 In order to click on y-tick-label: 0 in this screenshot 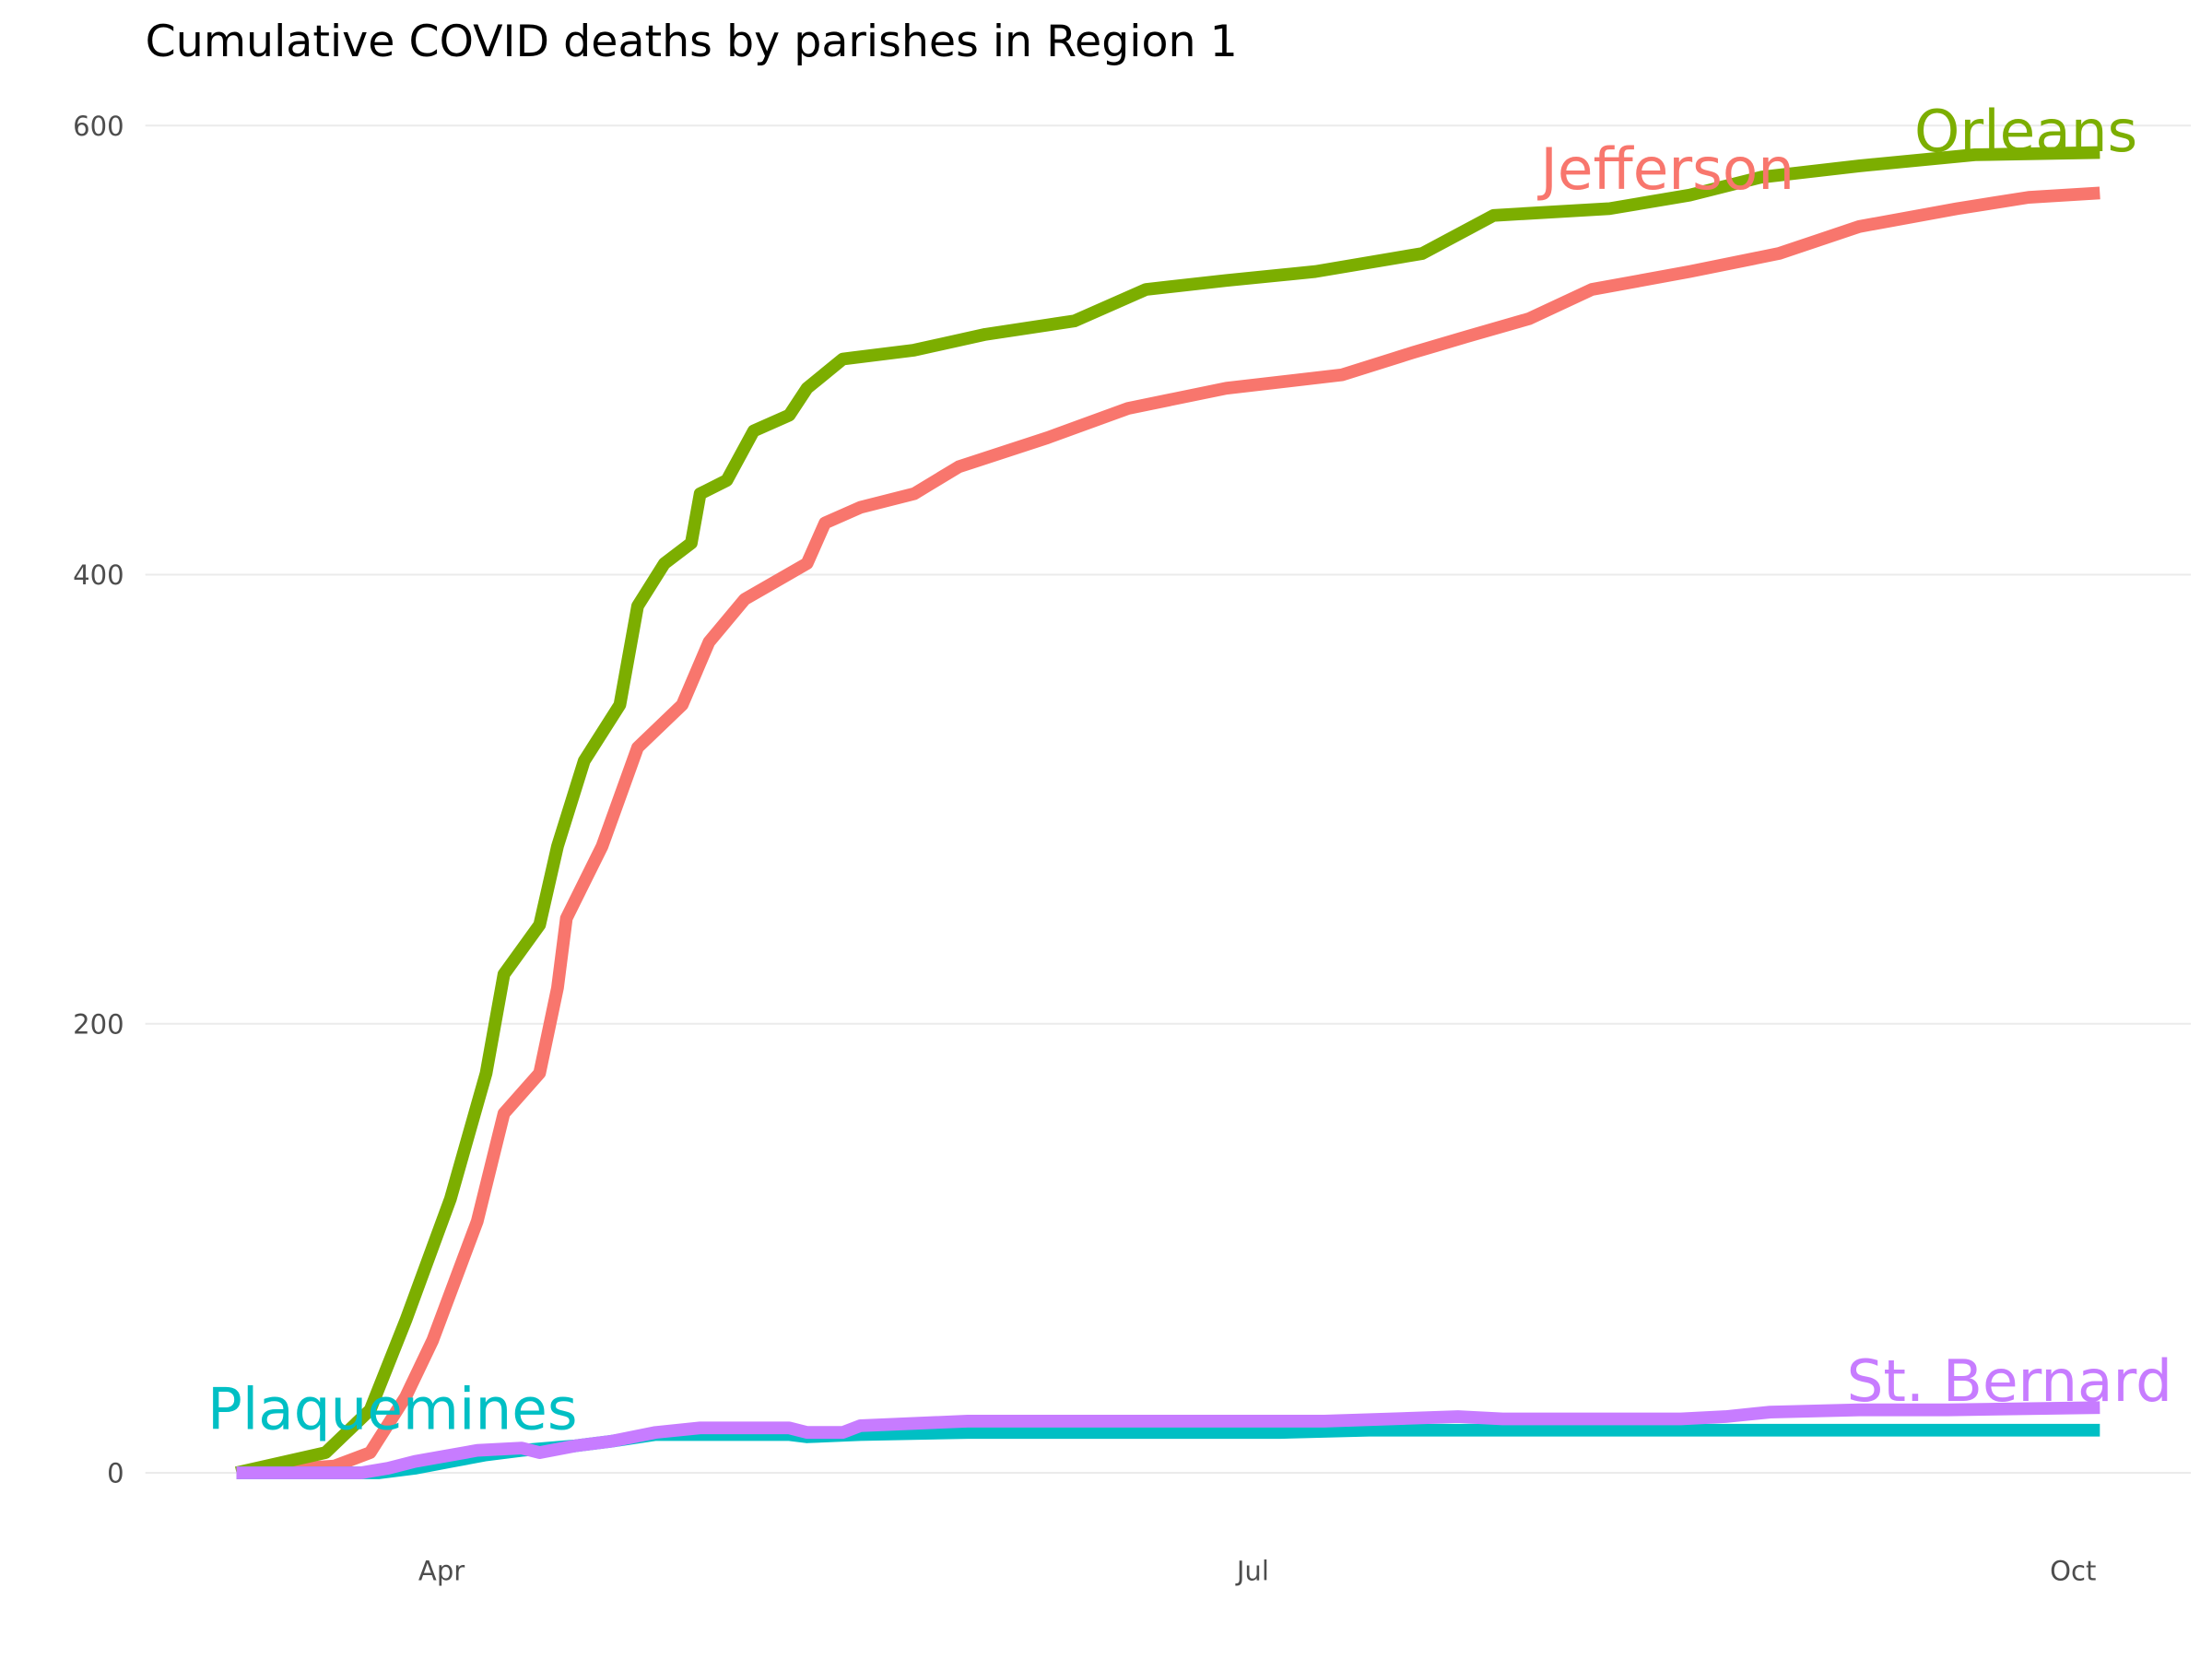, I will do `click(115, 1473)`.